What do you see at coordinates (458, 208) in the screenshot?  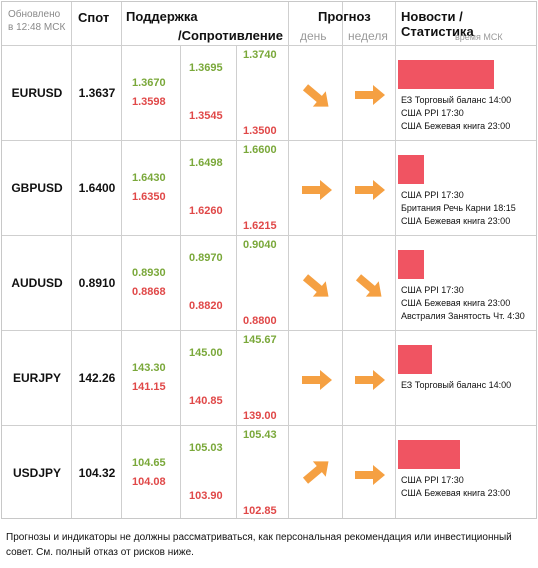 I see `news-item: Британия Речь Карни 18:15` at bounding box center [458, 208].